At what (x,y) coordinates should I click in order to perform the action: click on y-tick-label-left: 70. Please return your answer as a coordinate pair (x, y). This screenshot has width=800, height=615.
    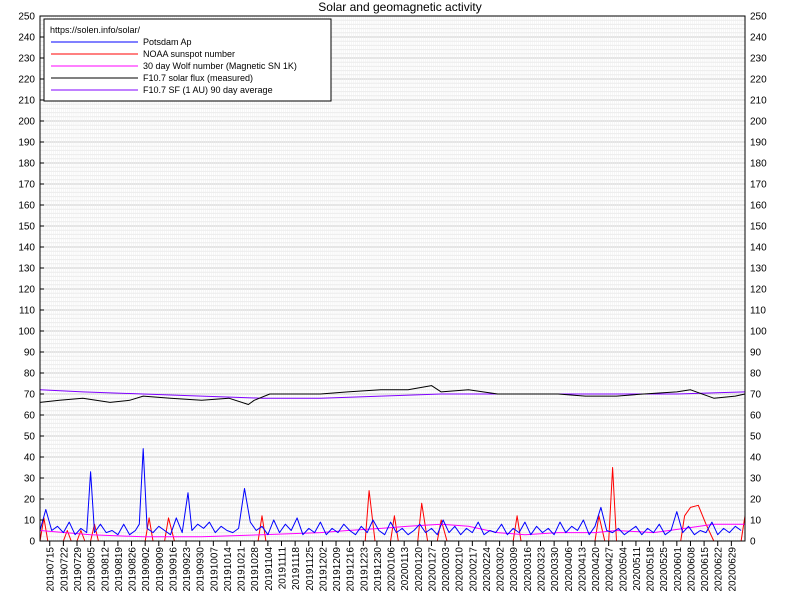
    Looking at the image, I should click on (30, 395).